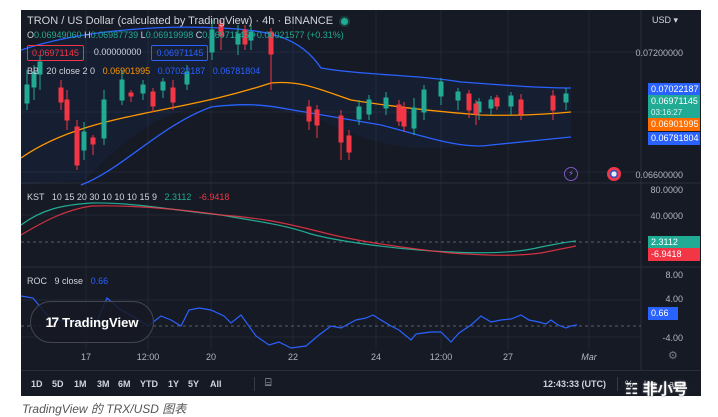  I want to click on range-6m: 6M, so click(124, 384).